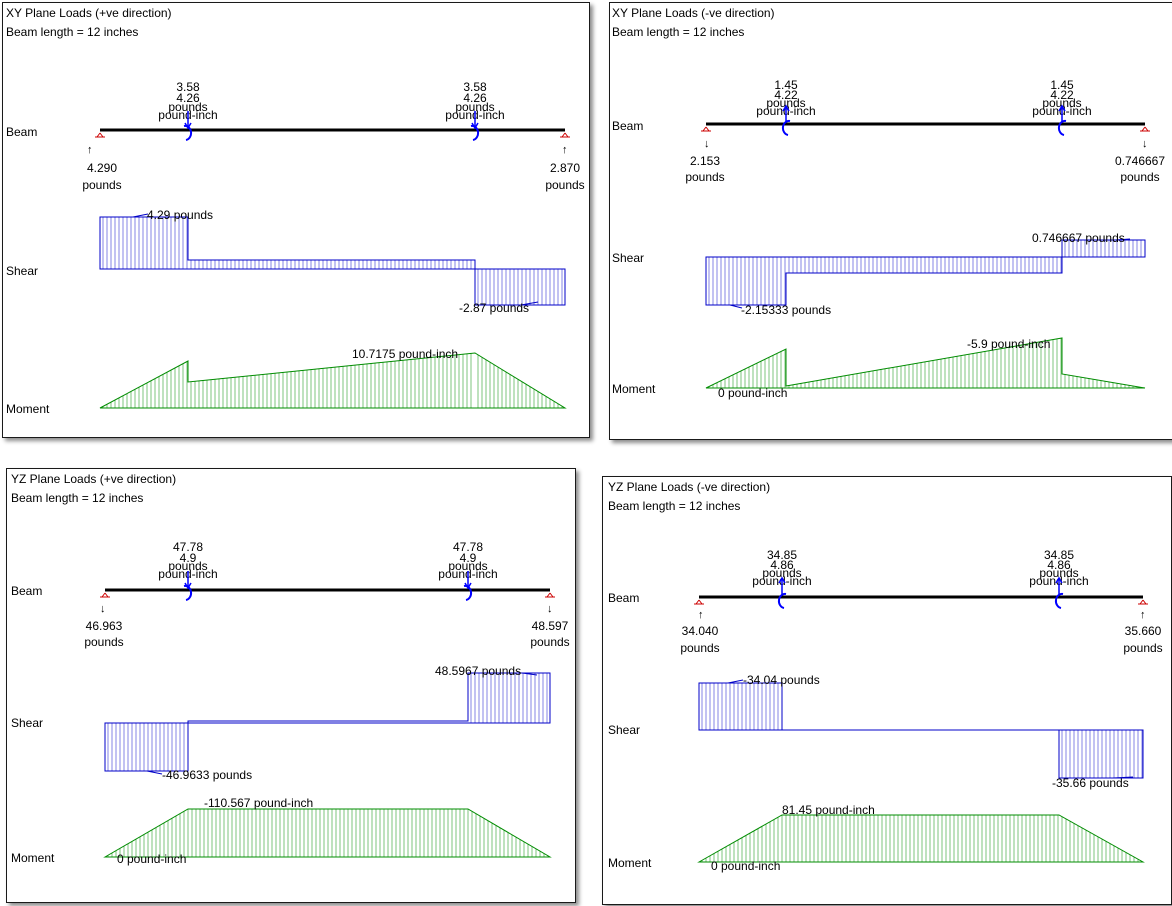  I want to click on reaction-value-right: 48.597, so click(550, 626).